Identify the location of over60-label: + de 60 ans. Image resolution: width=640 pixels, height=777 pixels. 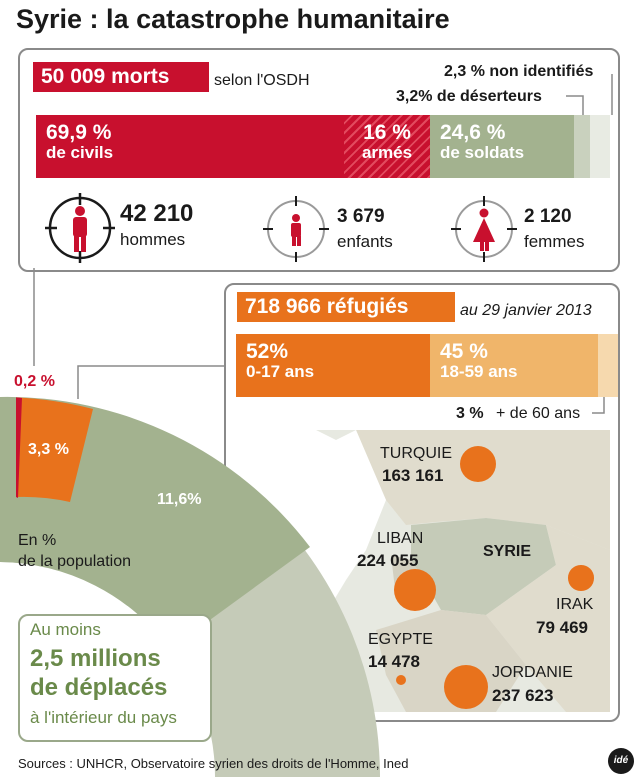
(538, 413).